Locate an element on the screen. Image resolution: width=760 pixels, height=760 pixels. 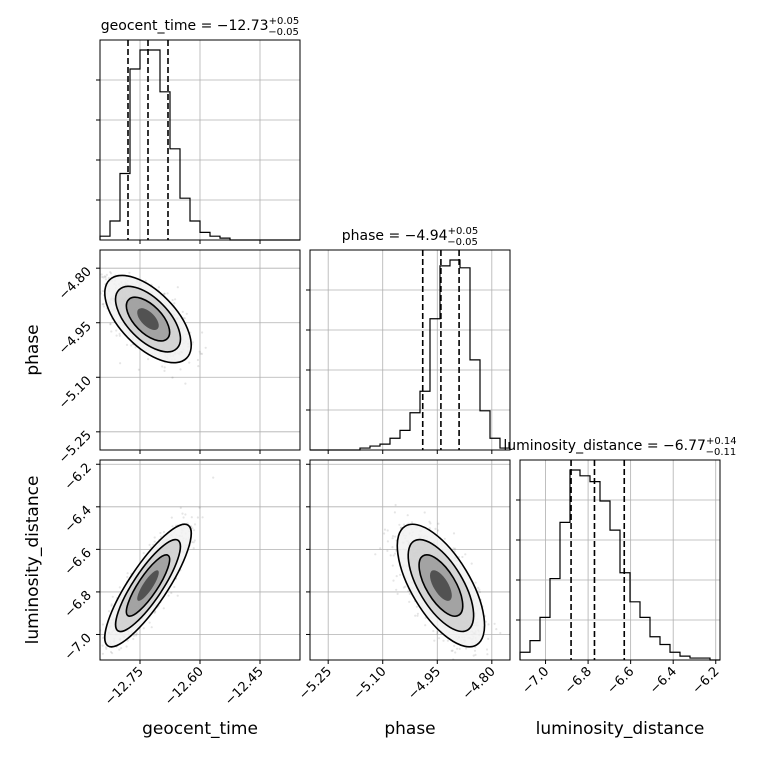
marginal-title: luminosity_distance = −6.77+0.14 −0.11 is located at coordinates (619, 447).